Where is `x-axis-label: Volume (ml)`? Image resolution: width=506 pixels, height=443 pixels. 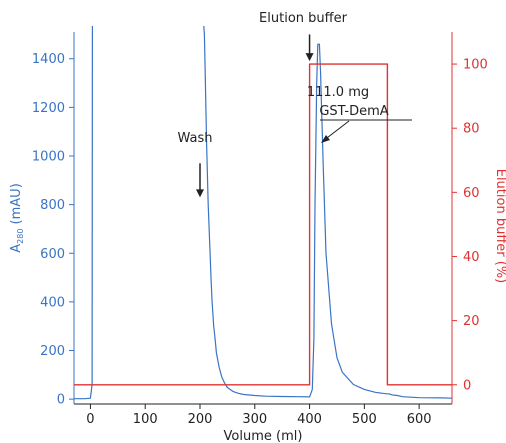
x-axis-label: Volume (ml) is located at coordinates (263, 436).